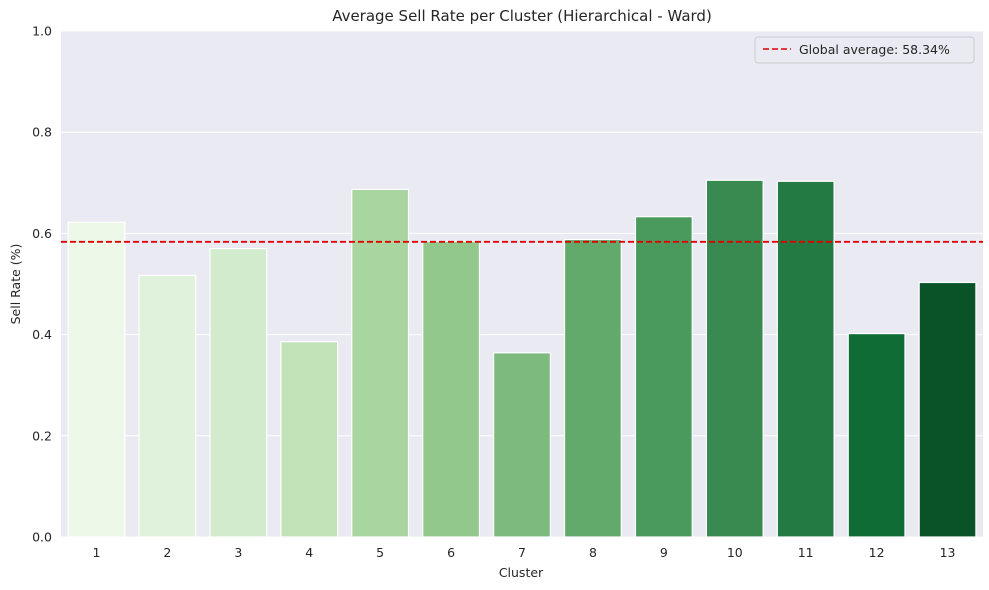 Image resolution: width=989 pixels, height=590 pixels. I want to click on legend-box, so click(864, 50).